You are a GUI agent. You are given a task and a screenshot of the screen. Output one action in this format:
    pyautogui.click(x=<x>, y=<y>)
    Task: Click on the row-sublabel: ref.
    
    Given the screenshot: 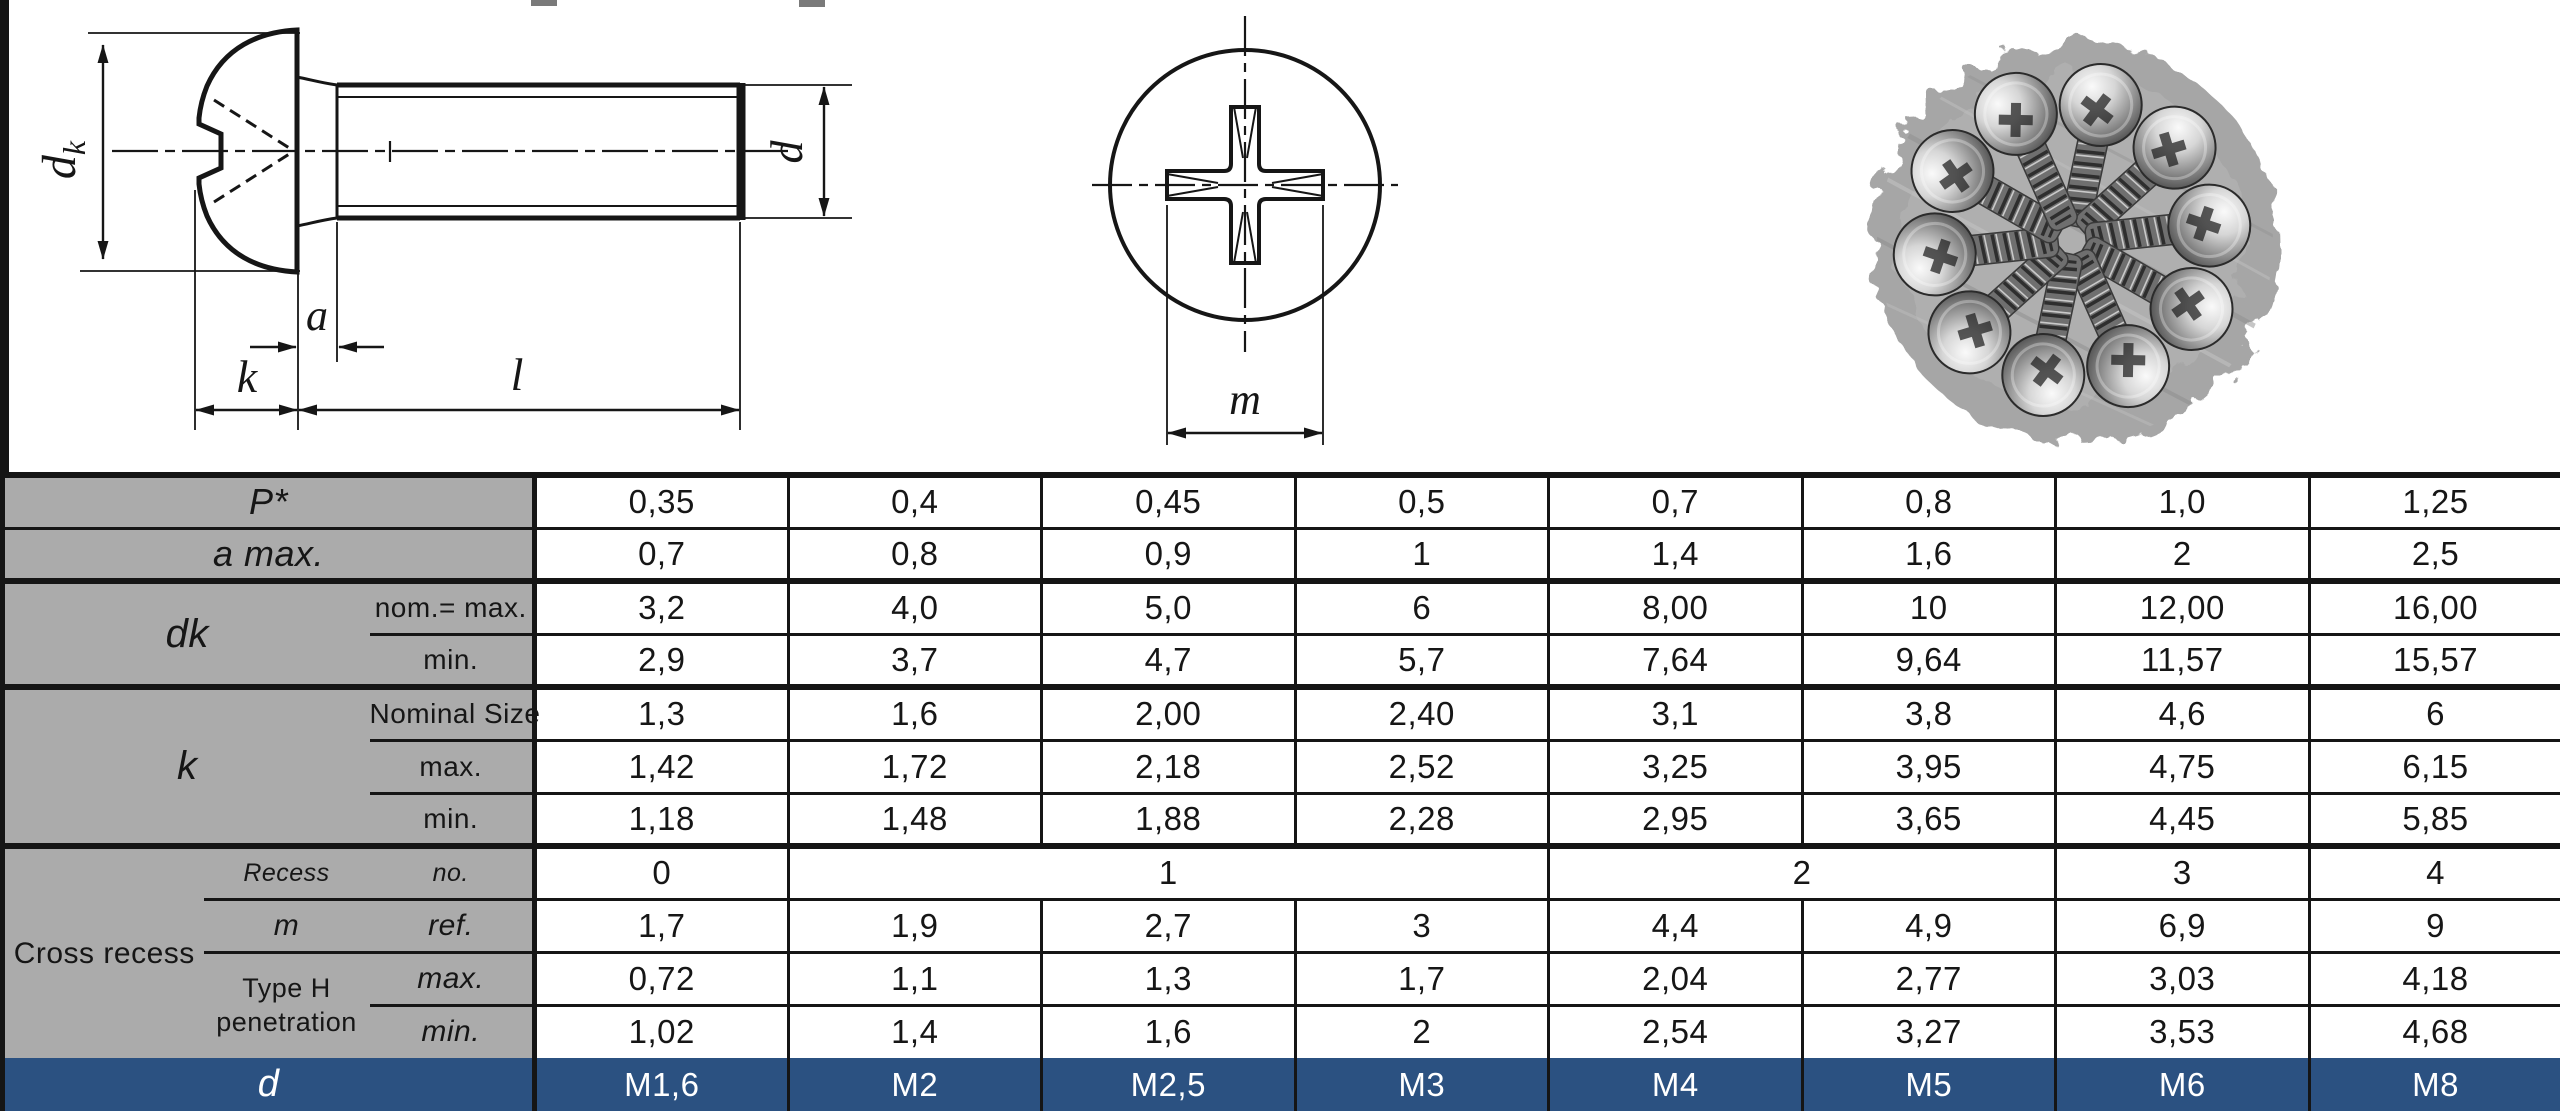 What is the action you would take?
    pyautogui.click(x=453, y=925)
    